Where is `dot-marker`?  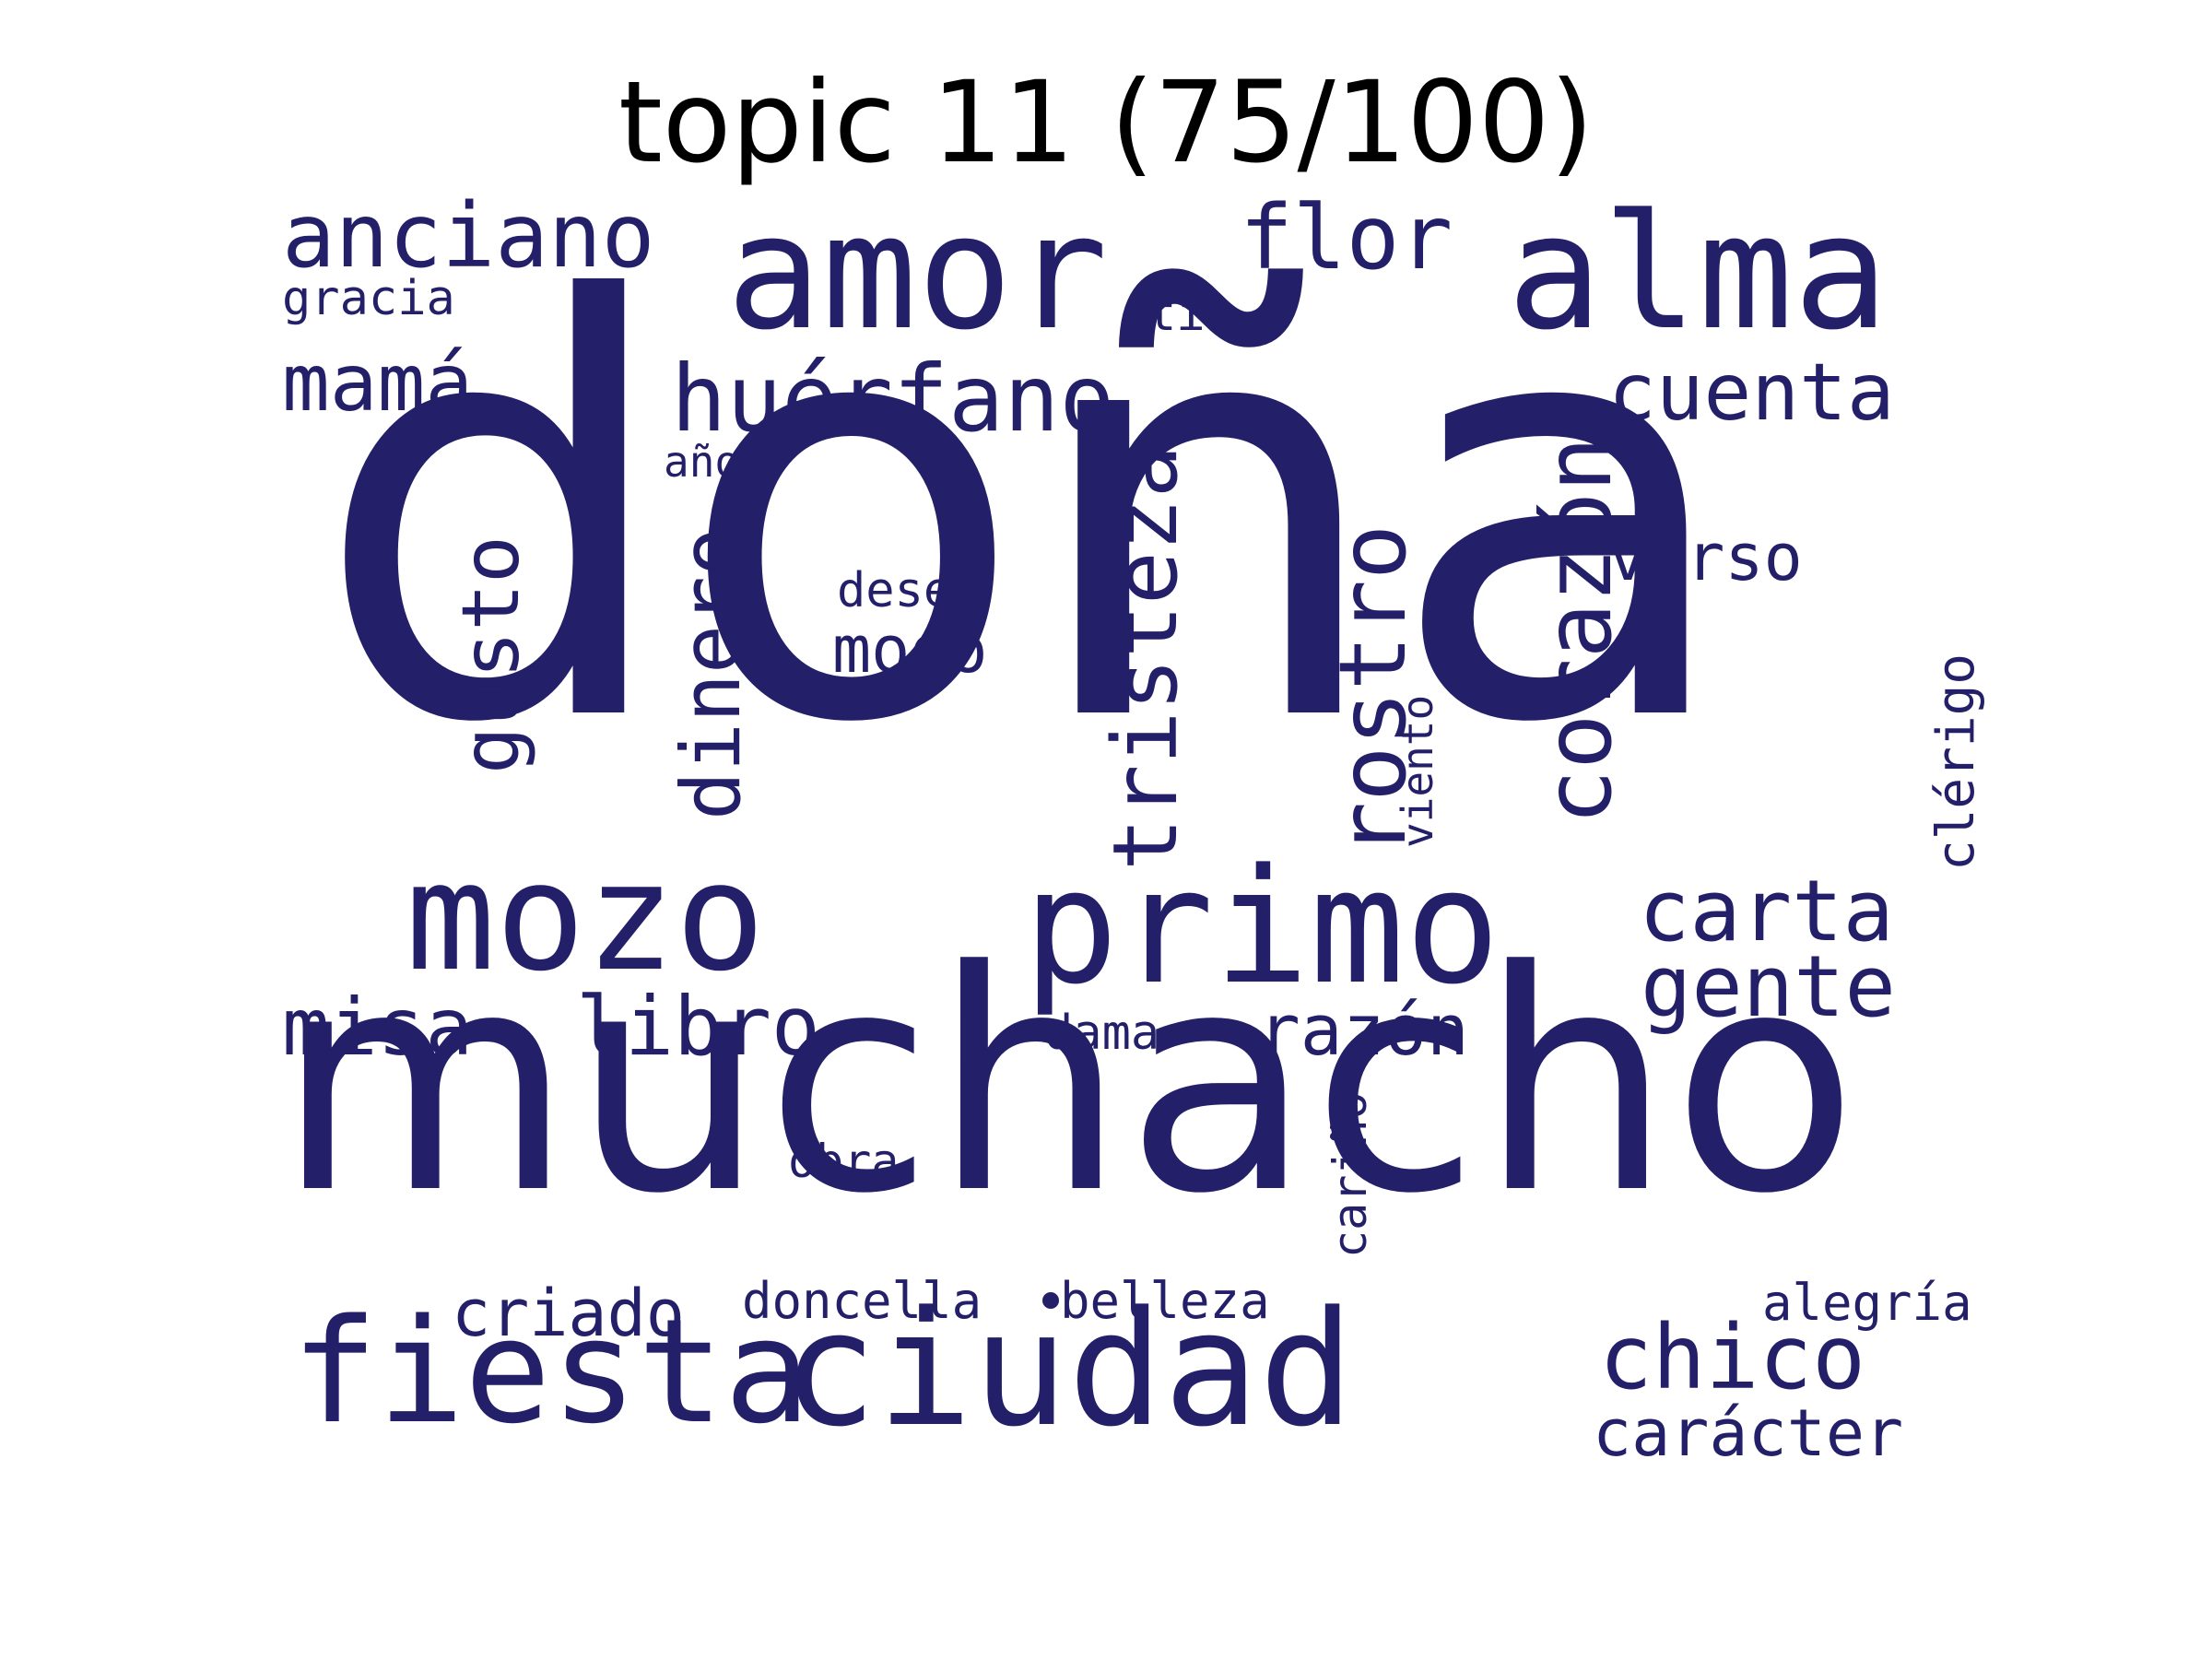 dot-marker is located at coordinates (1050, 1300).